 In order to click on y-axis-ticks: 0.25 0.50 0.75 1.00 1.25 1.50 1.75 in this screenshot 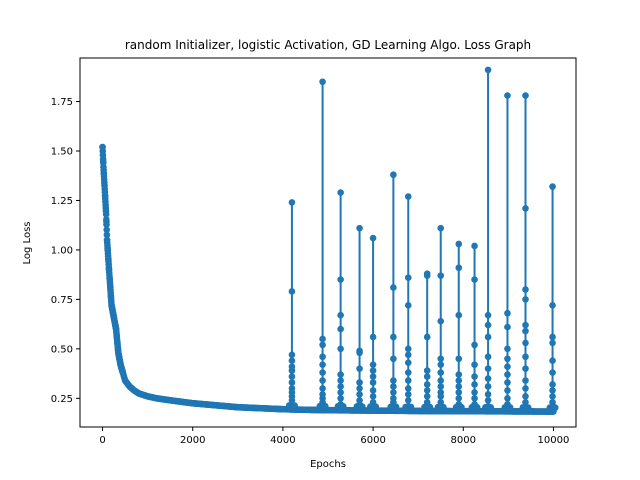, I will do `click(65, 251)`.